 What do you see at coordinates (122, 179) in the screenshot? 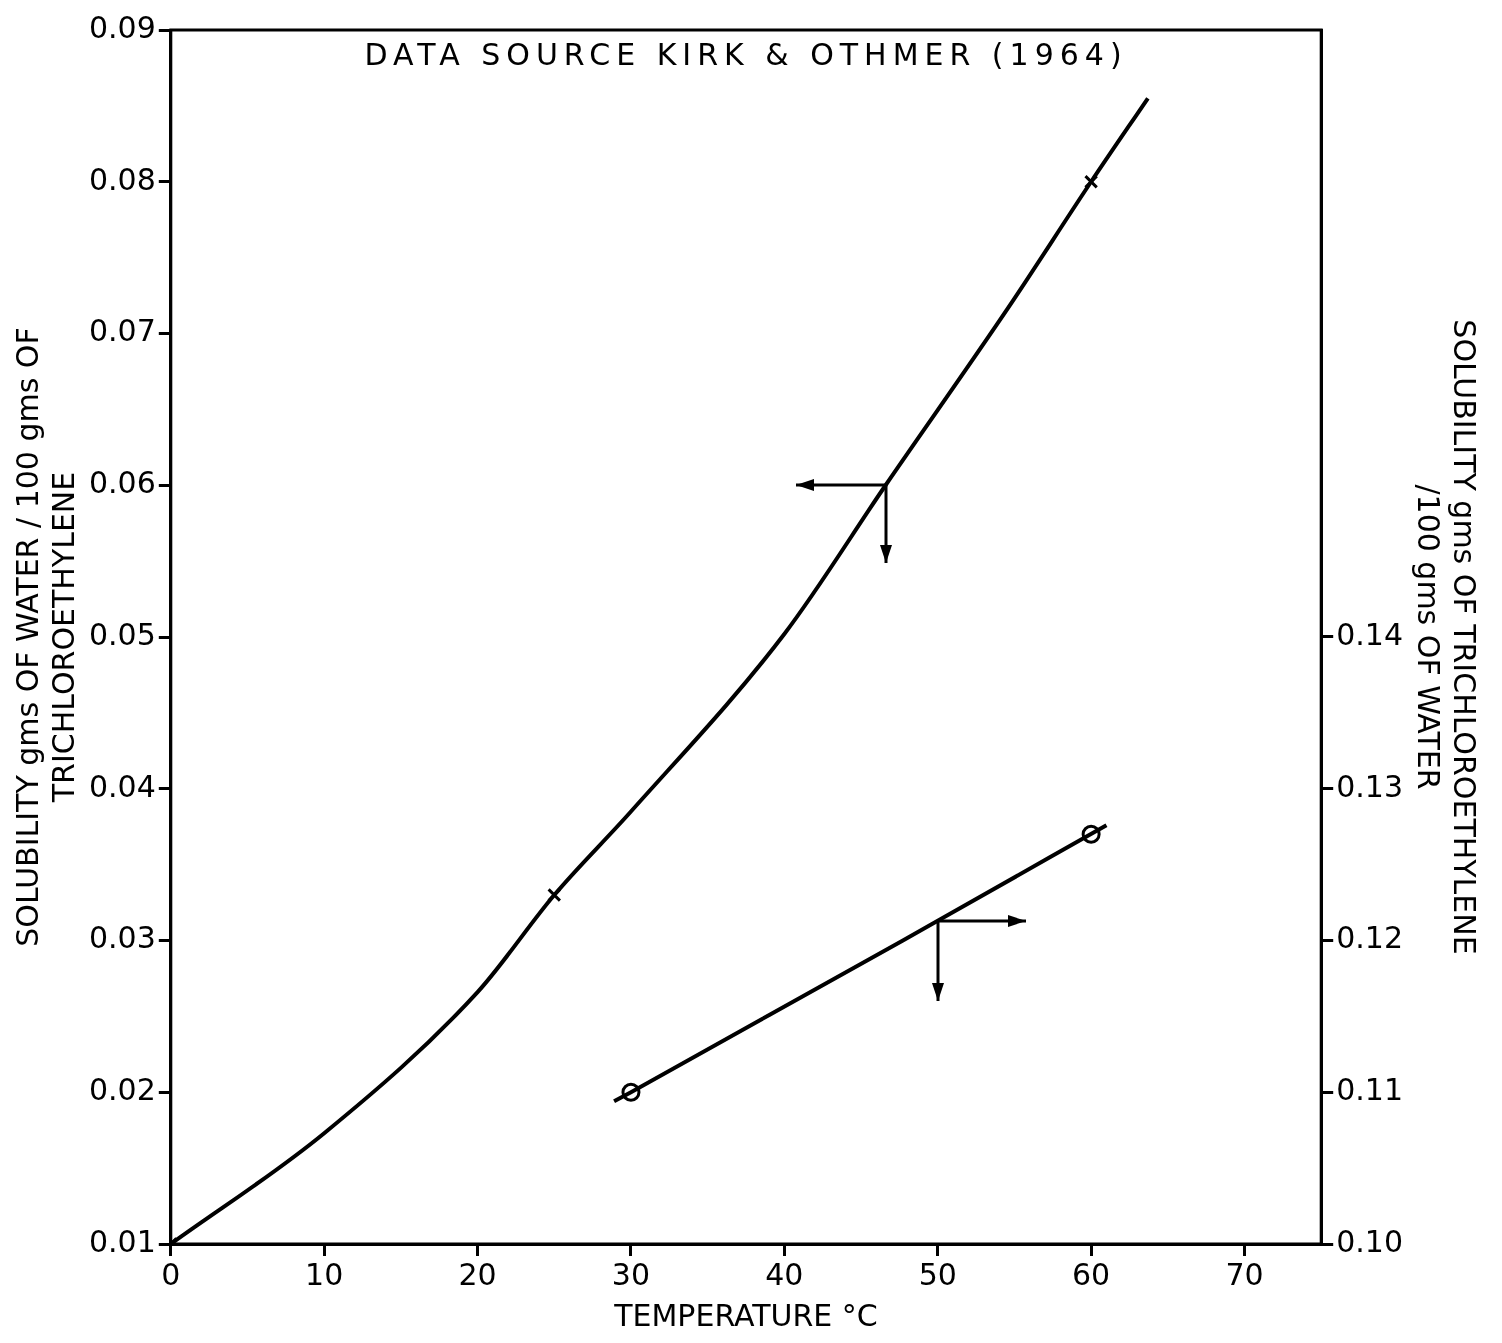
I see `y-tick-label: 0.08` at bounding box center [122, 179].